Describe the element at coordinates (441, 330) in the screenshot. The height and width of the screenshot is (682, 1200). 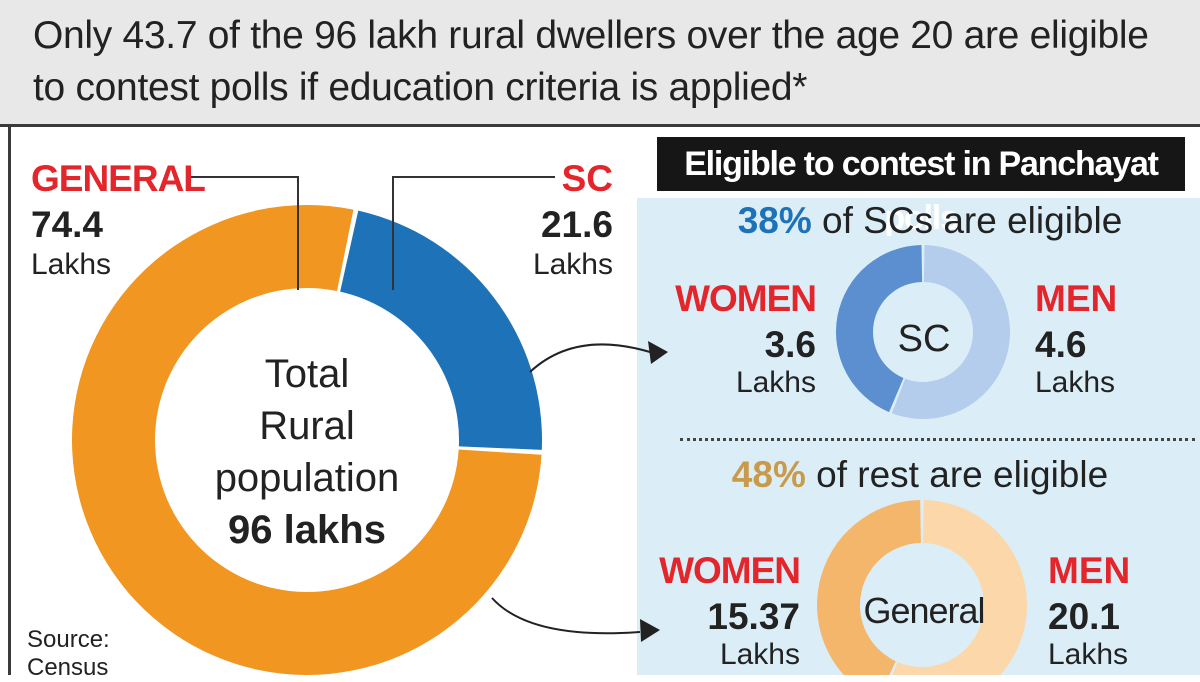
I see `sc-slice` at that location.